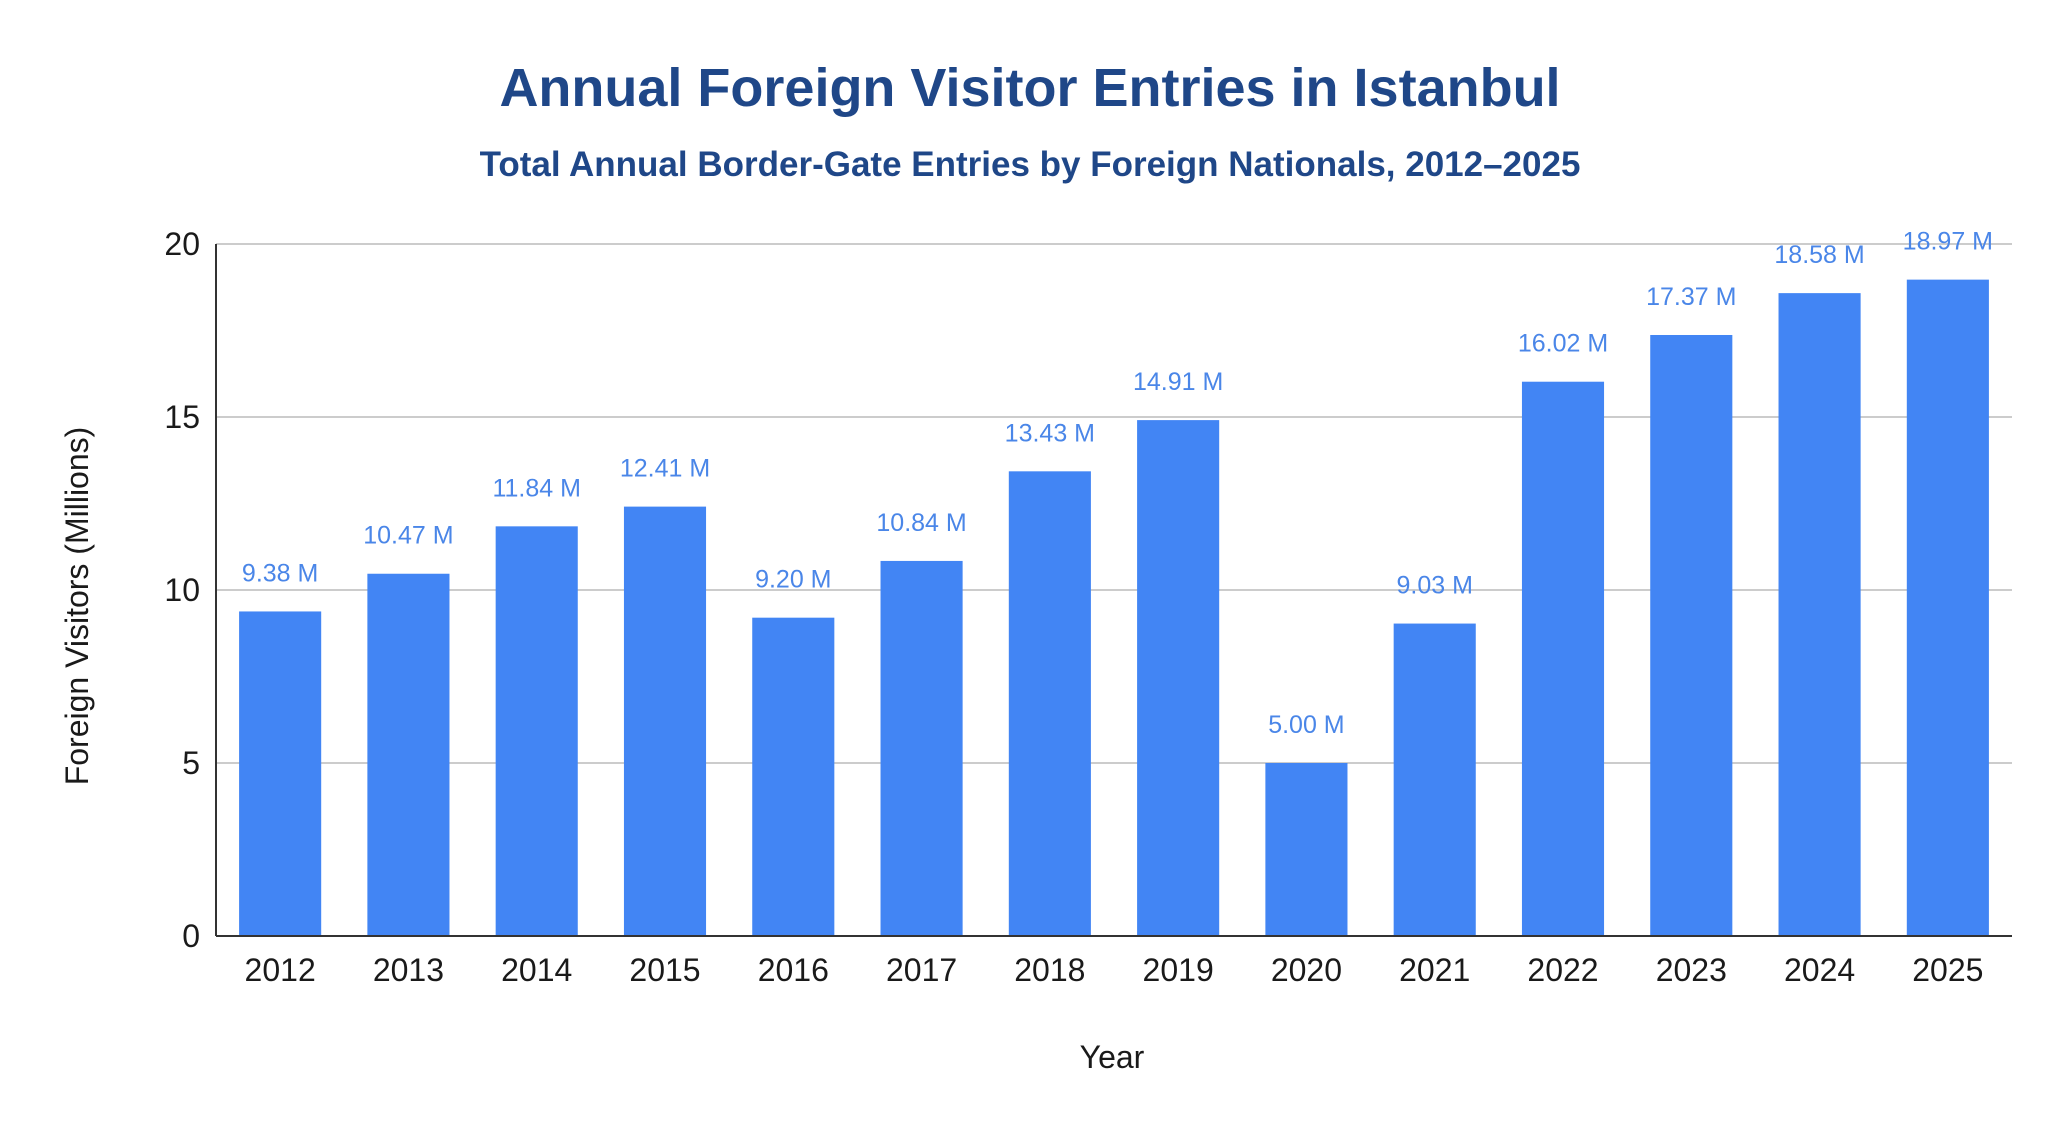 This screenshot has height=1124, width=2048. I want to click on data-label: 9.20 M, so click(793, 580).